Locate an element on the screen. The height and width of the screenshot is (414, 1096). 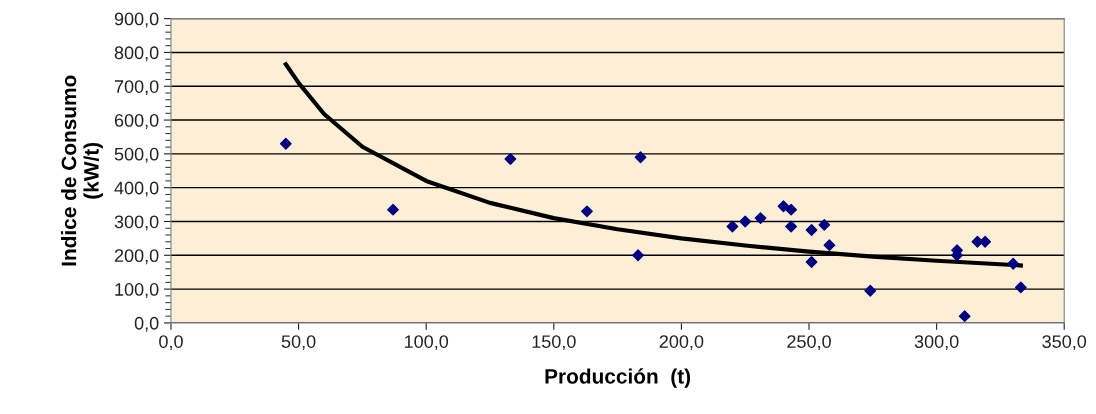
x-tick-label: 100,0 is located at coordinates (426, 343).